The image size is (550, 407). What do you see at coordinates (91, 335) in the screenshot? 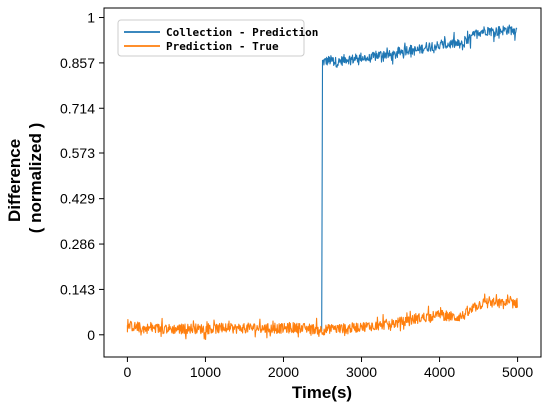
I see `y-tick-label: 0` at bounding box center [91, 335].